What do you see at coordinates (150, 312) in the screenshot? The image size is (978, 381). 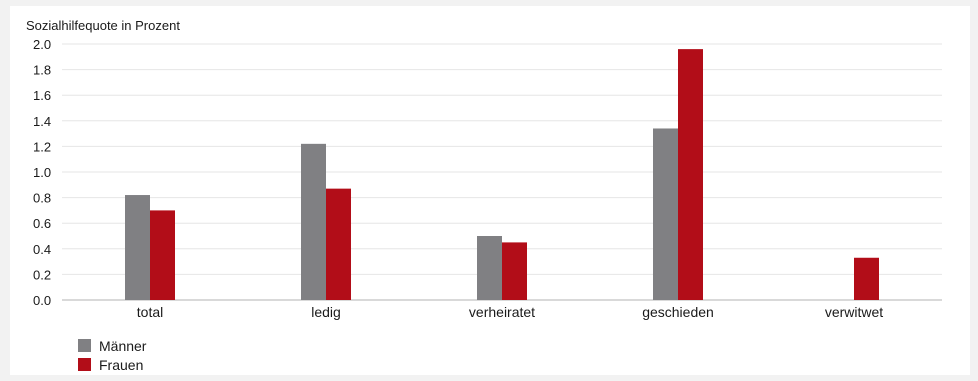 I see `x-tick-label-total: total` at bounding box center [150, 312].